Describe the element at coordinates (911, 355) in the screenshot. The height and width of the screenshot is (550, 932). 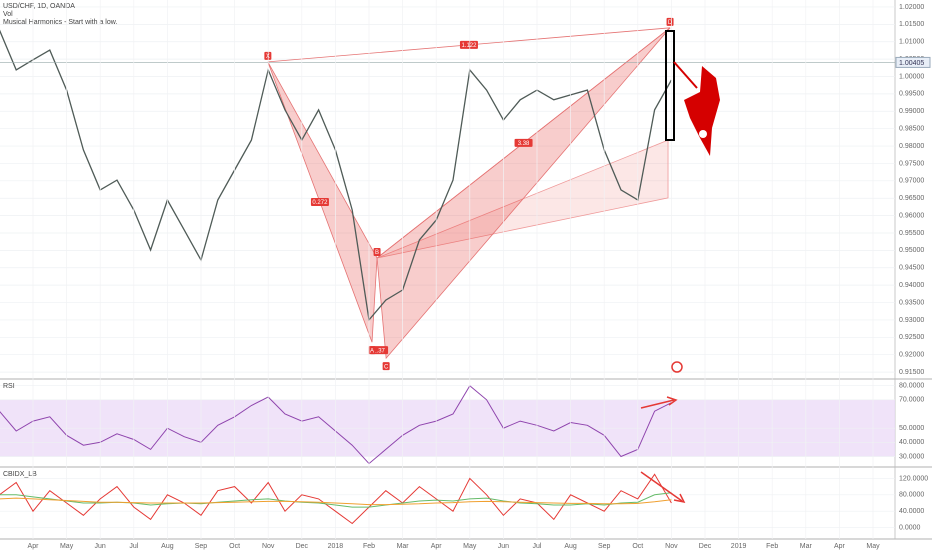
I see `y-tick-label: 0.92000` at that location.